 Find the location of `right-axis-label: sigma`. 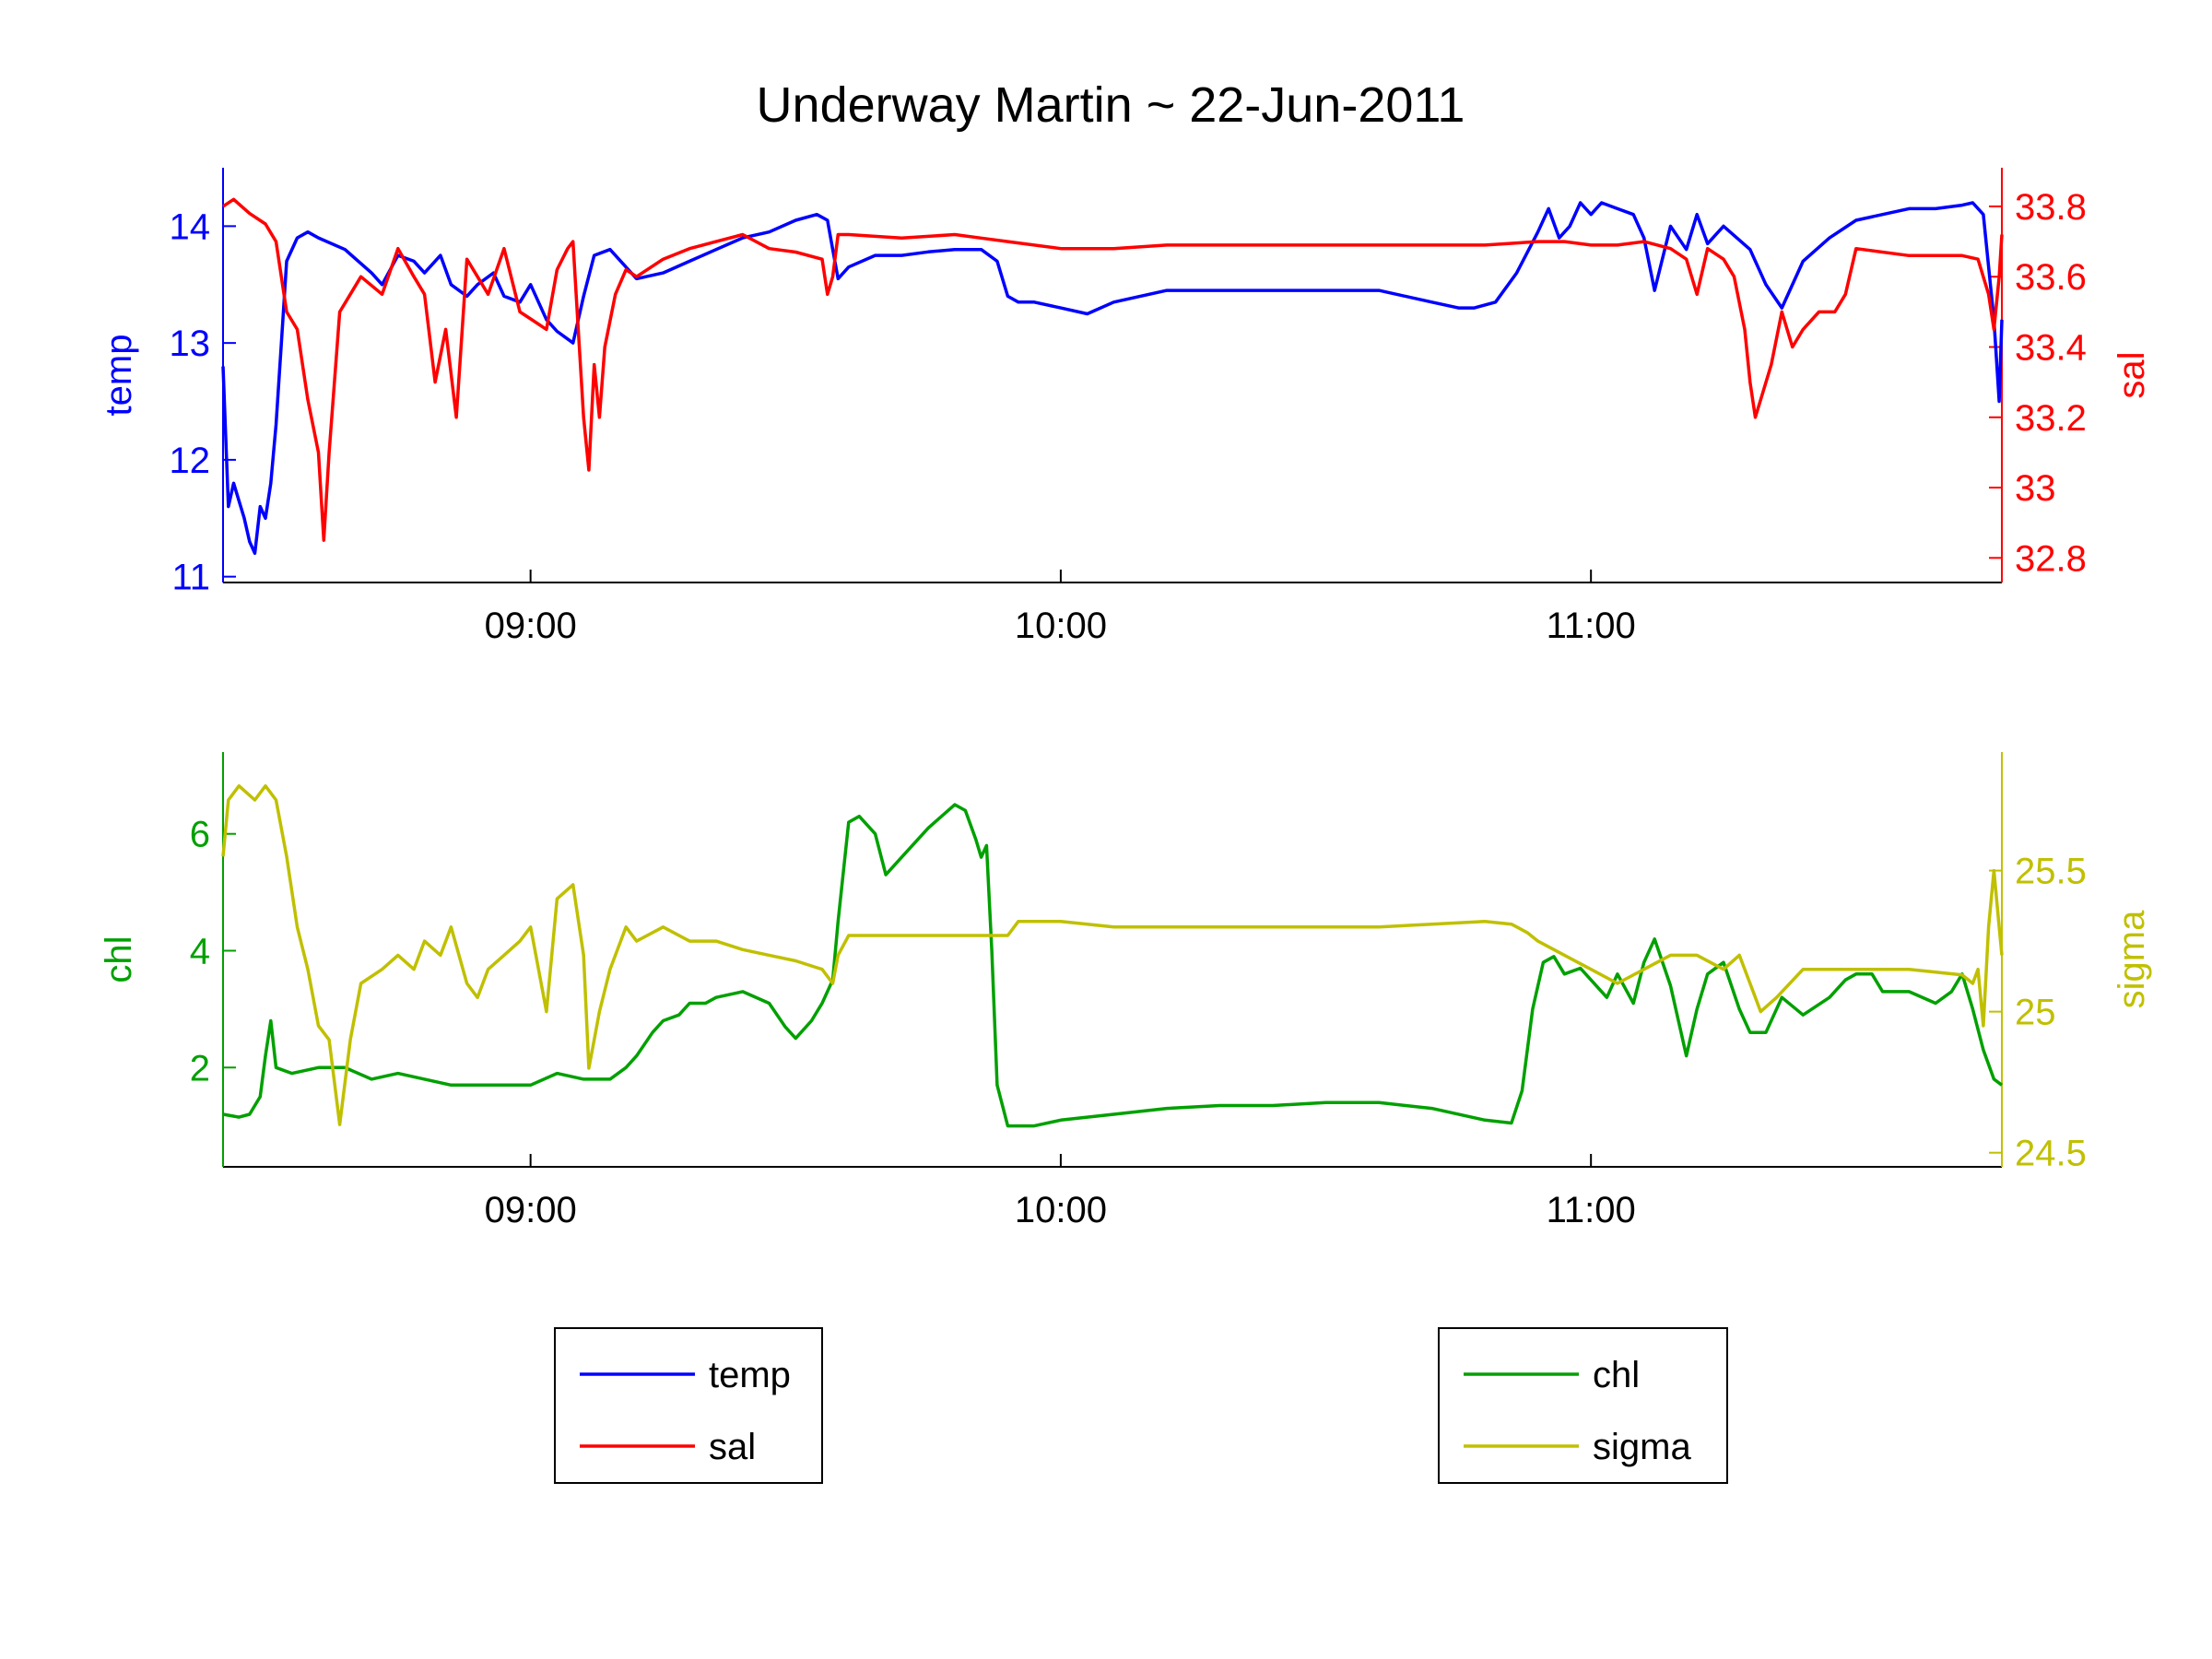

right-axis-label: sigma is located at coordinates (2132, 959).